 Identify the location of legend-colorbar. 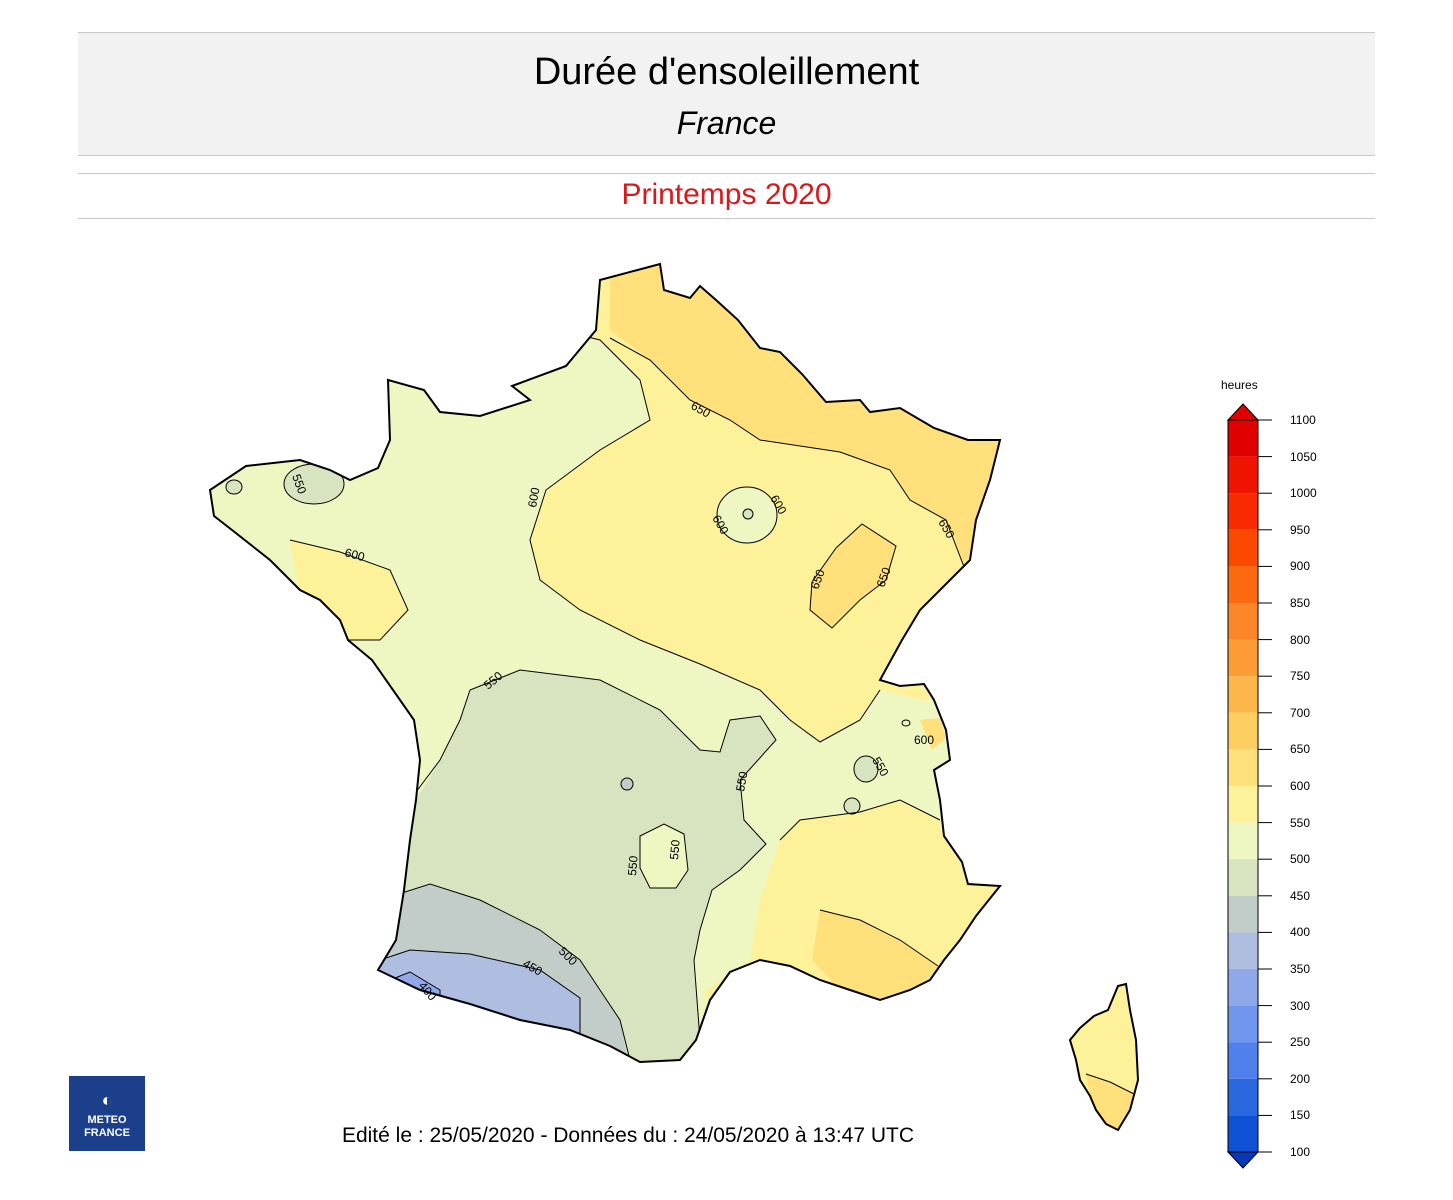
(1249, 786).